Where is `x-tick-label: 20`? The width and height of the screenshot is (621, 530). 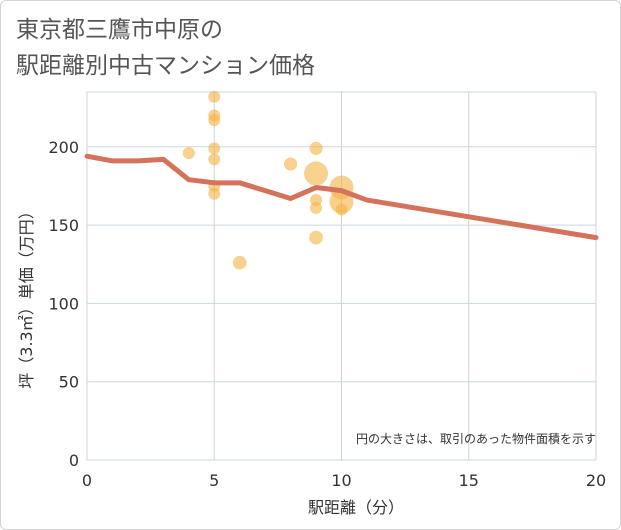
x-tick-label: 20 is located at coordinates (596, 480).